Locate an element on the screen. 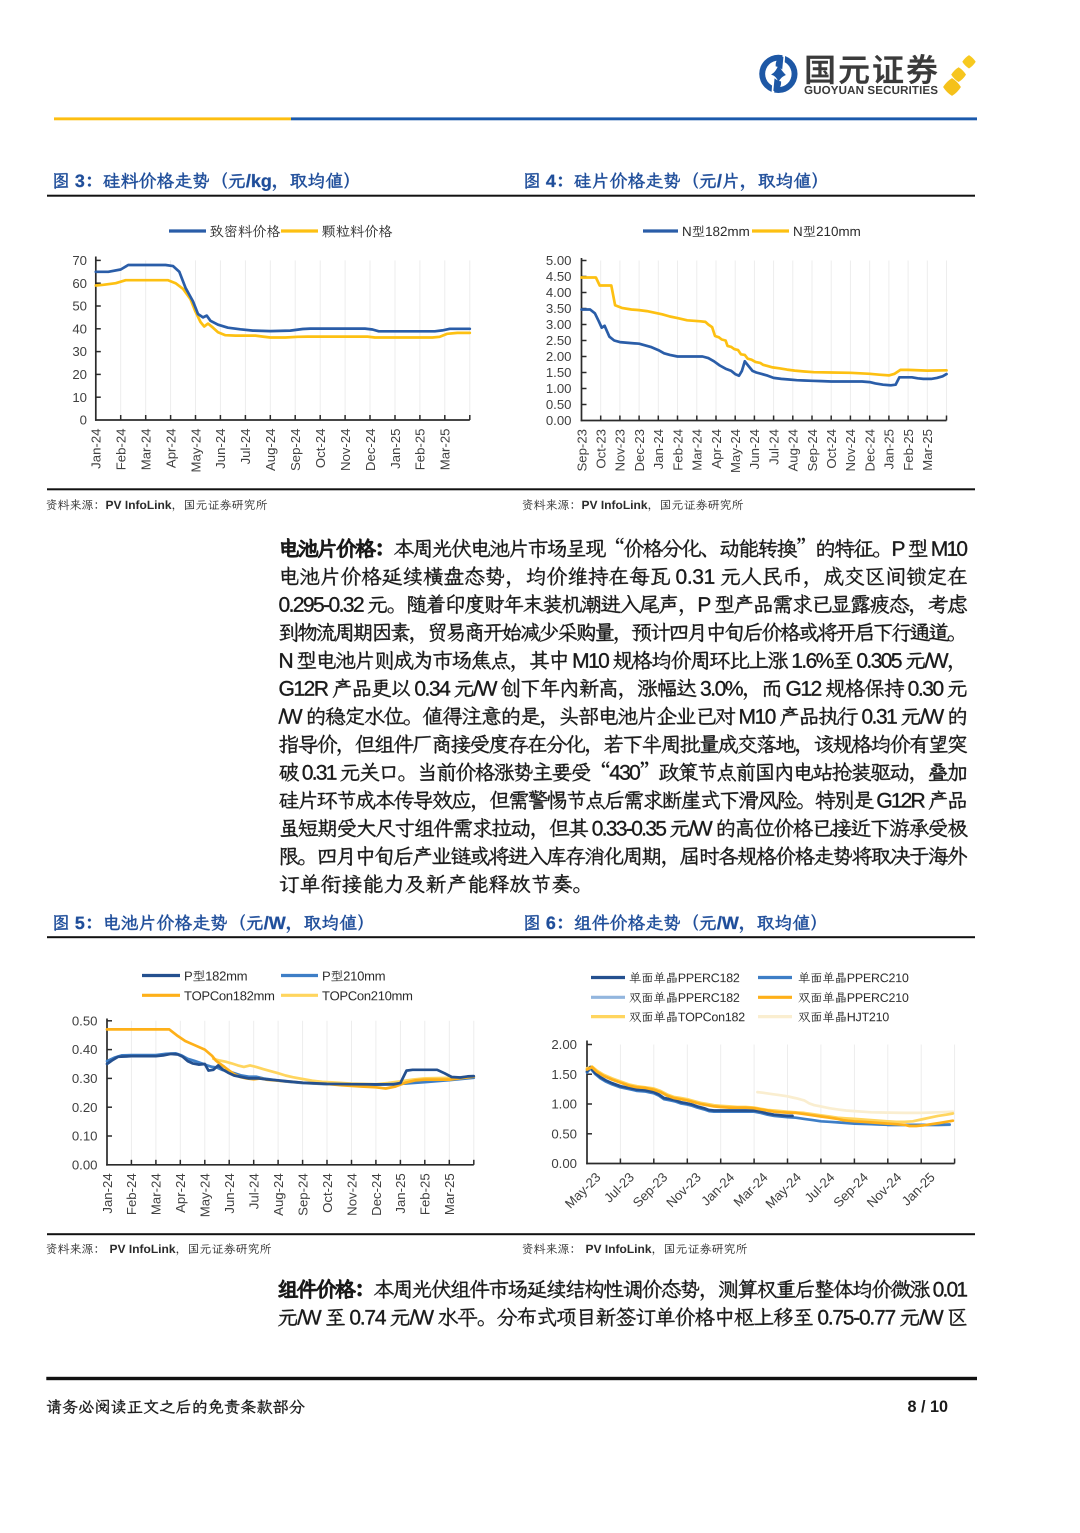 This screenshot has height=1533, width=1080. svg-text: 70 is located at coordinates (79, 260).